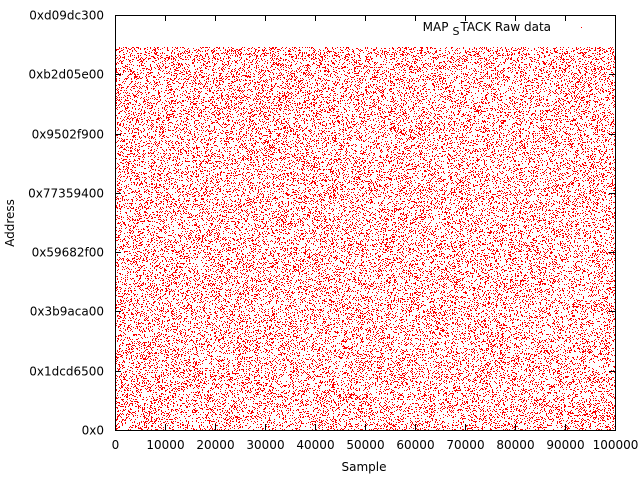  What do you see at coordinates (265, 445) in the screenshot?
I see `x-tick-label: 30000` at bounding box center [265, 445].